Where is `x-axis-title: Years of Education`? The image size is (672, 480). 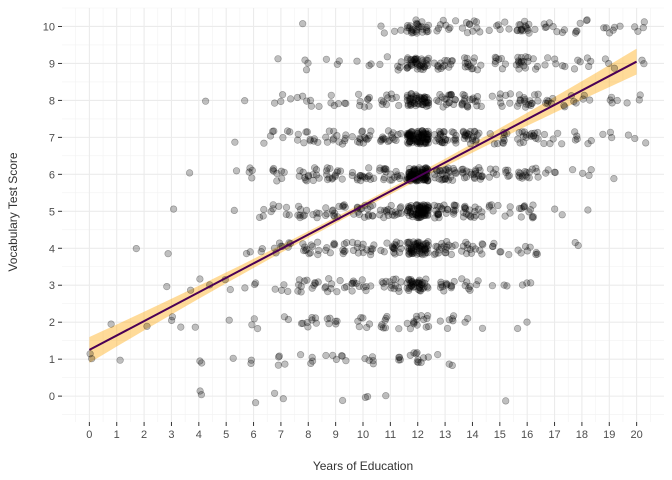 x-axis-title: Years of Education is located at coordinates (363, 466).